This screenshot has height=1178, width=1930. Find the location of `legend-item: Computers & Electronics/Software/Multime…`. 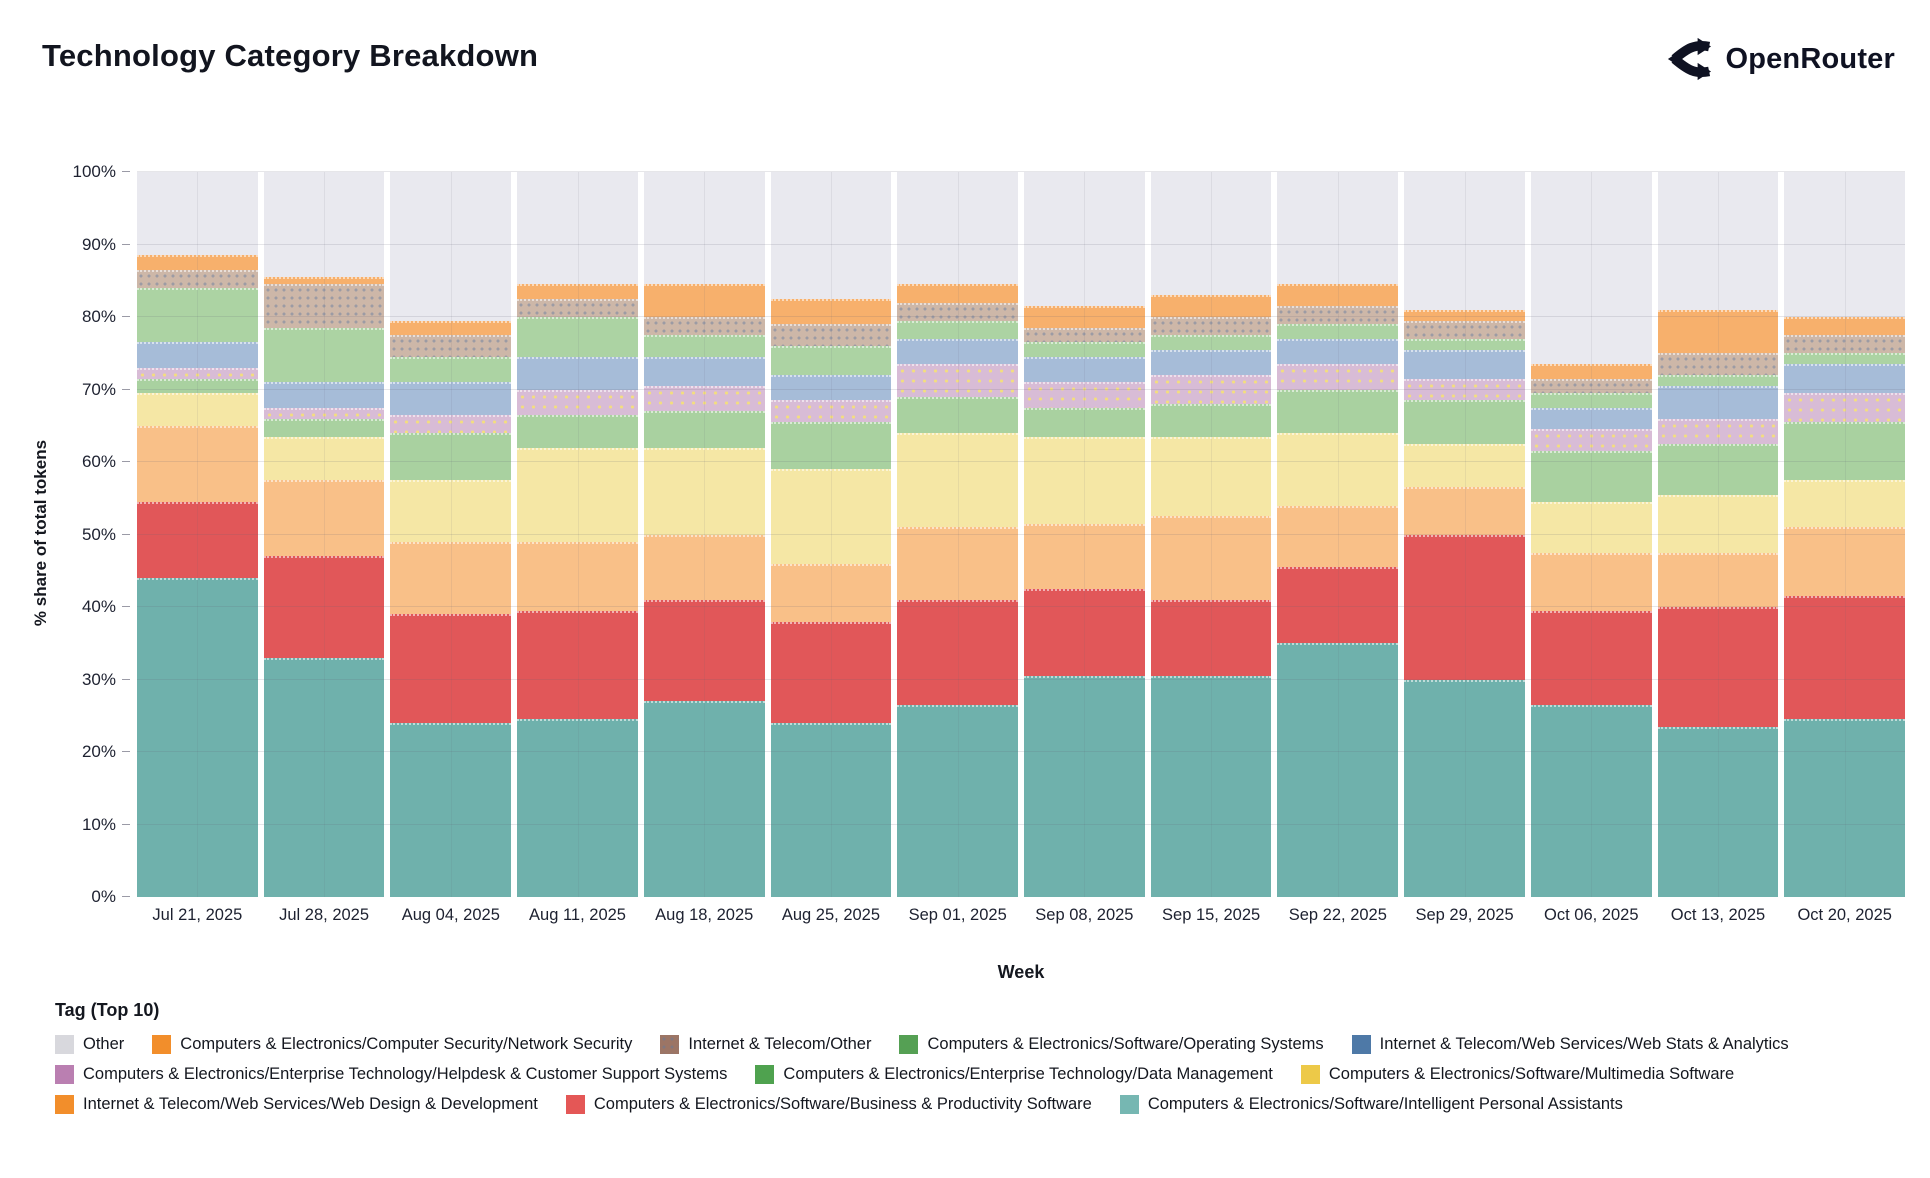

legend-item: Computers & Electronics/Software/Multime… is located at coordinates (1517, 1074).